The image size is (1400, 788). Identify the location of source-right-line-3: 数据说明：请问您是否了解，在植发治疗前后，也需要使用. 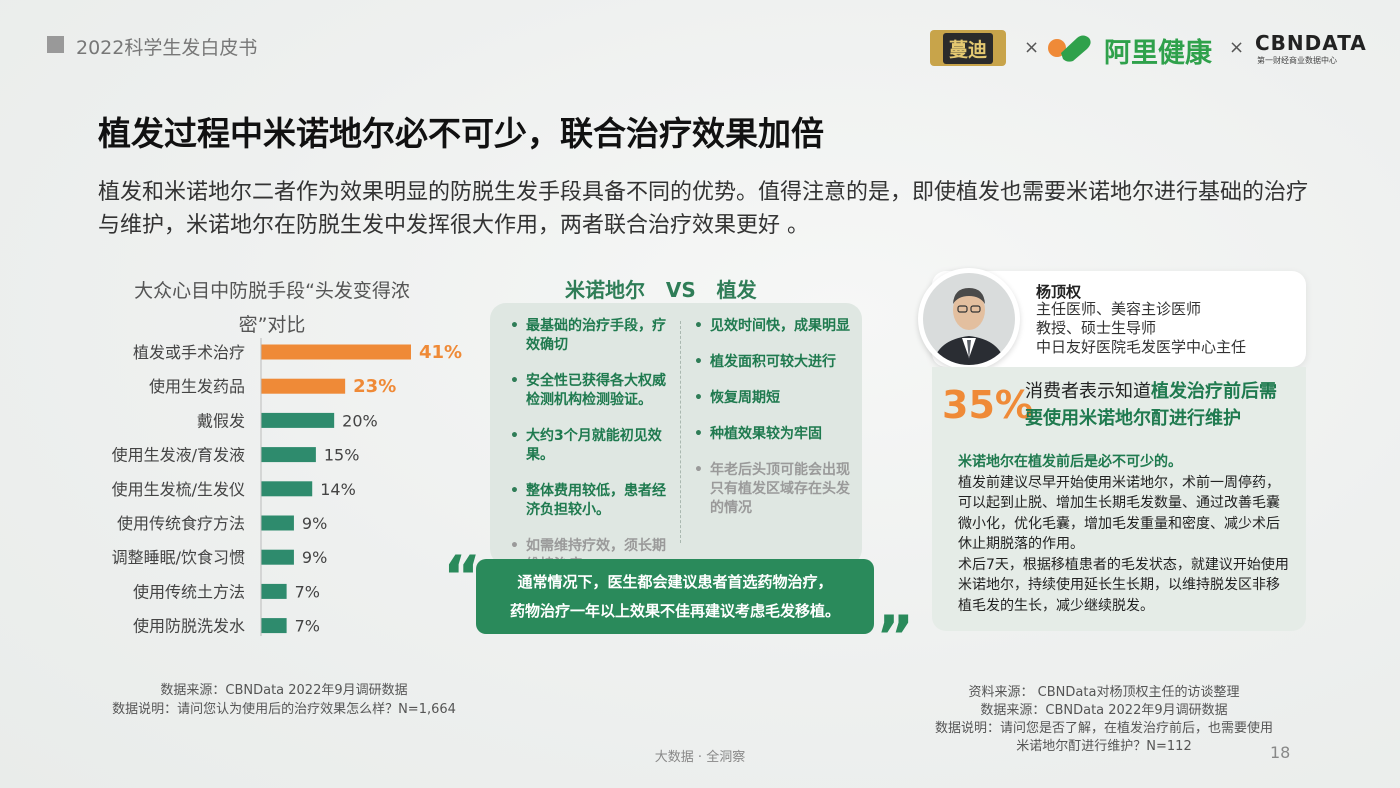
(1103, 728).